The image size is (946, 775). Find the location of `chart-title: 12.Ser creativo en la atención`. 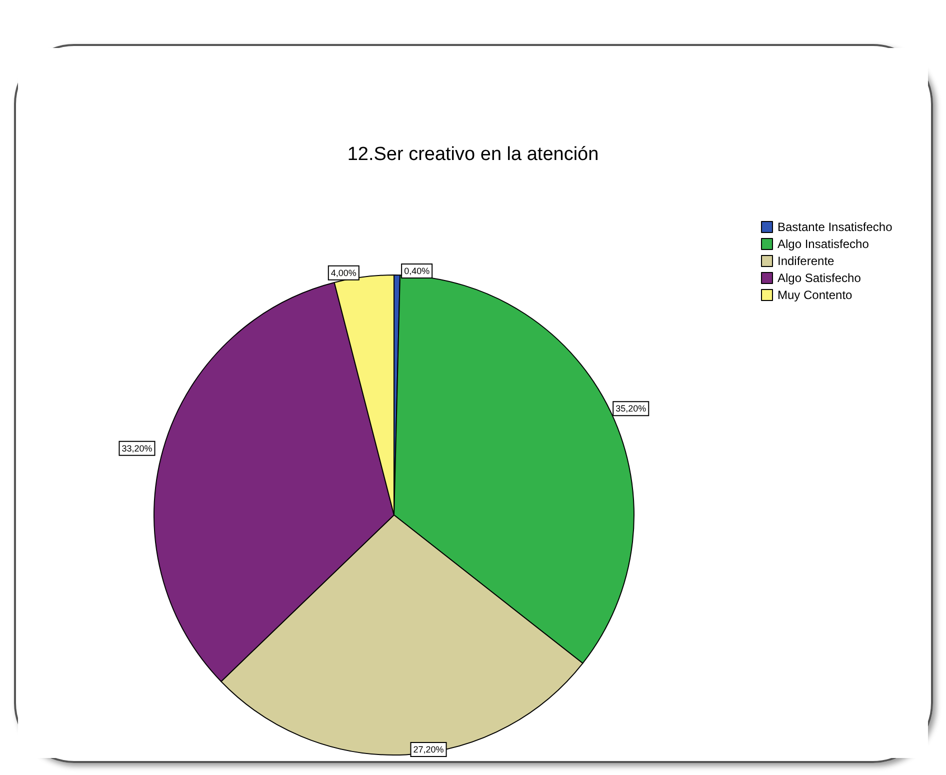

chart-title: 12.Ser creativo en la atención is located at coordinates (473, 154).